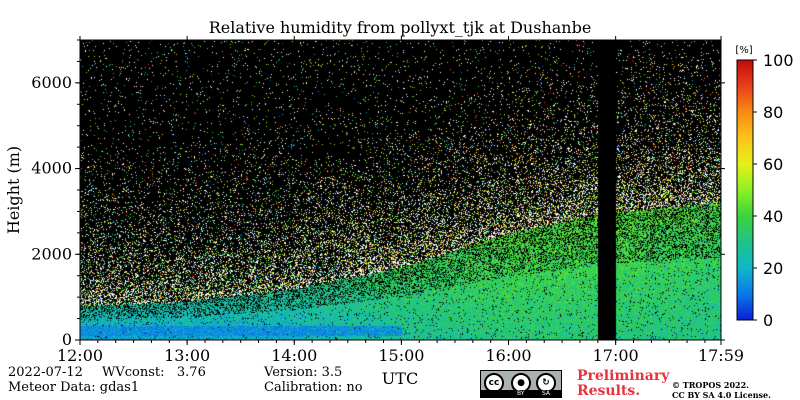 The image size is (800, 400). Describe the element at coordinates (401, 355) in the screenshot. I see `x-tick-label: 15:00` at that location.